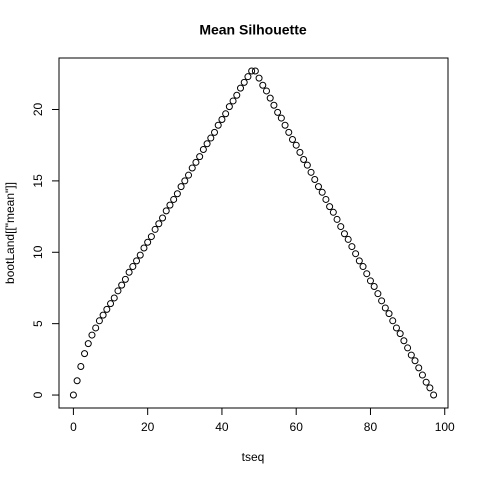 The image size is (480, 480). I want to click on y-tick-label: 20, so click(38, 110).